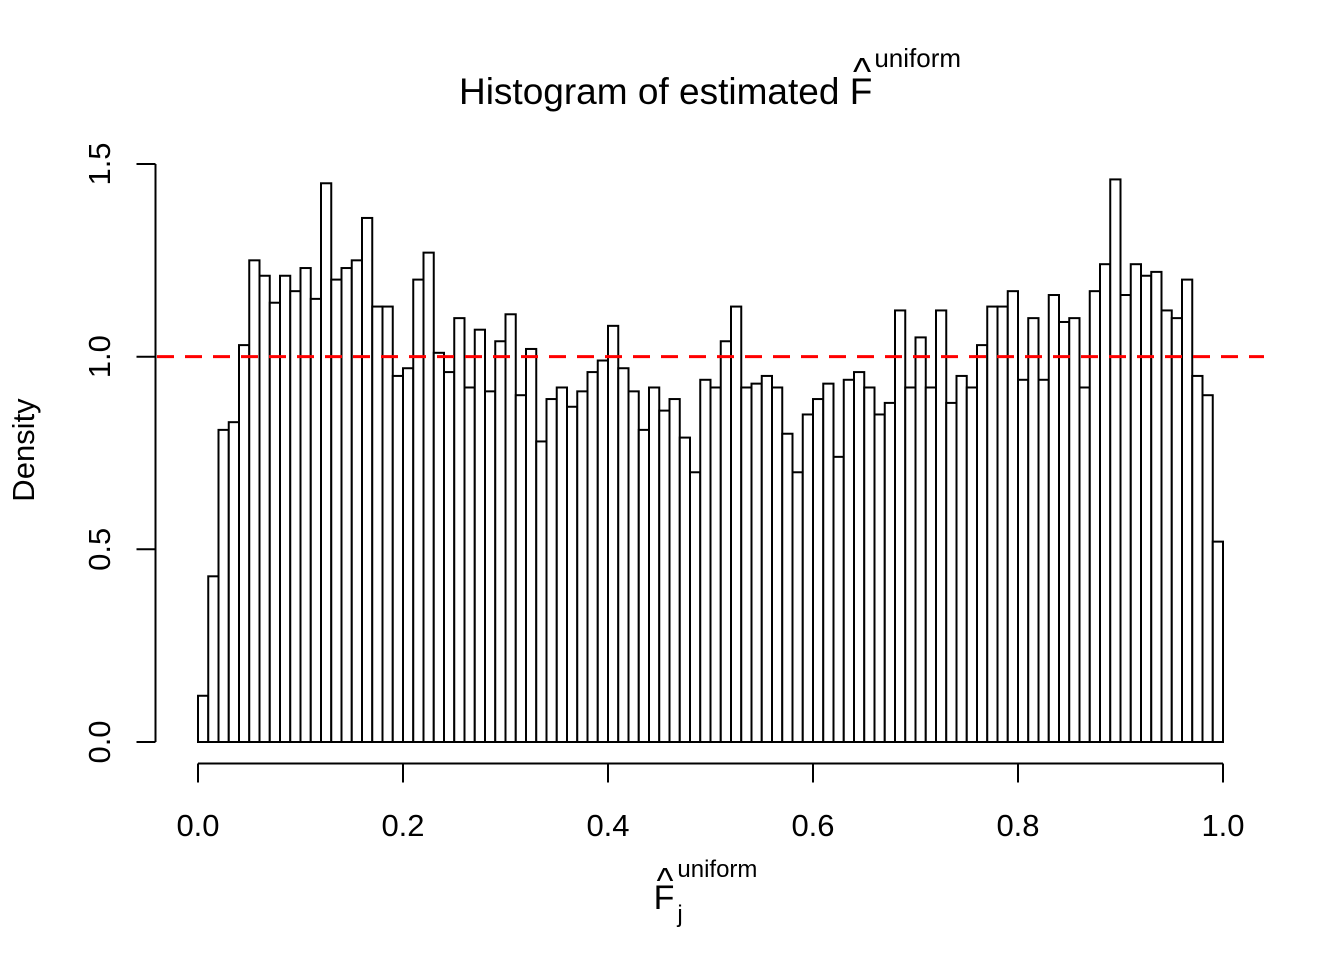 This screenshot has height=965, width=1344. I want to click on y-tick-label: 0.5, so click(99, 549).